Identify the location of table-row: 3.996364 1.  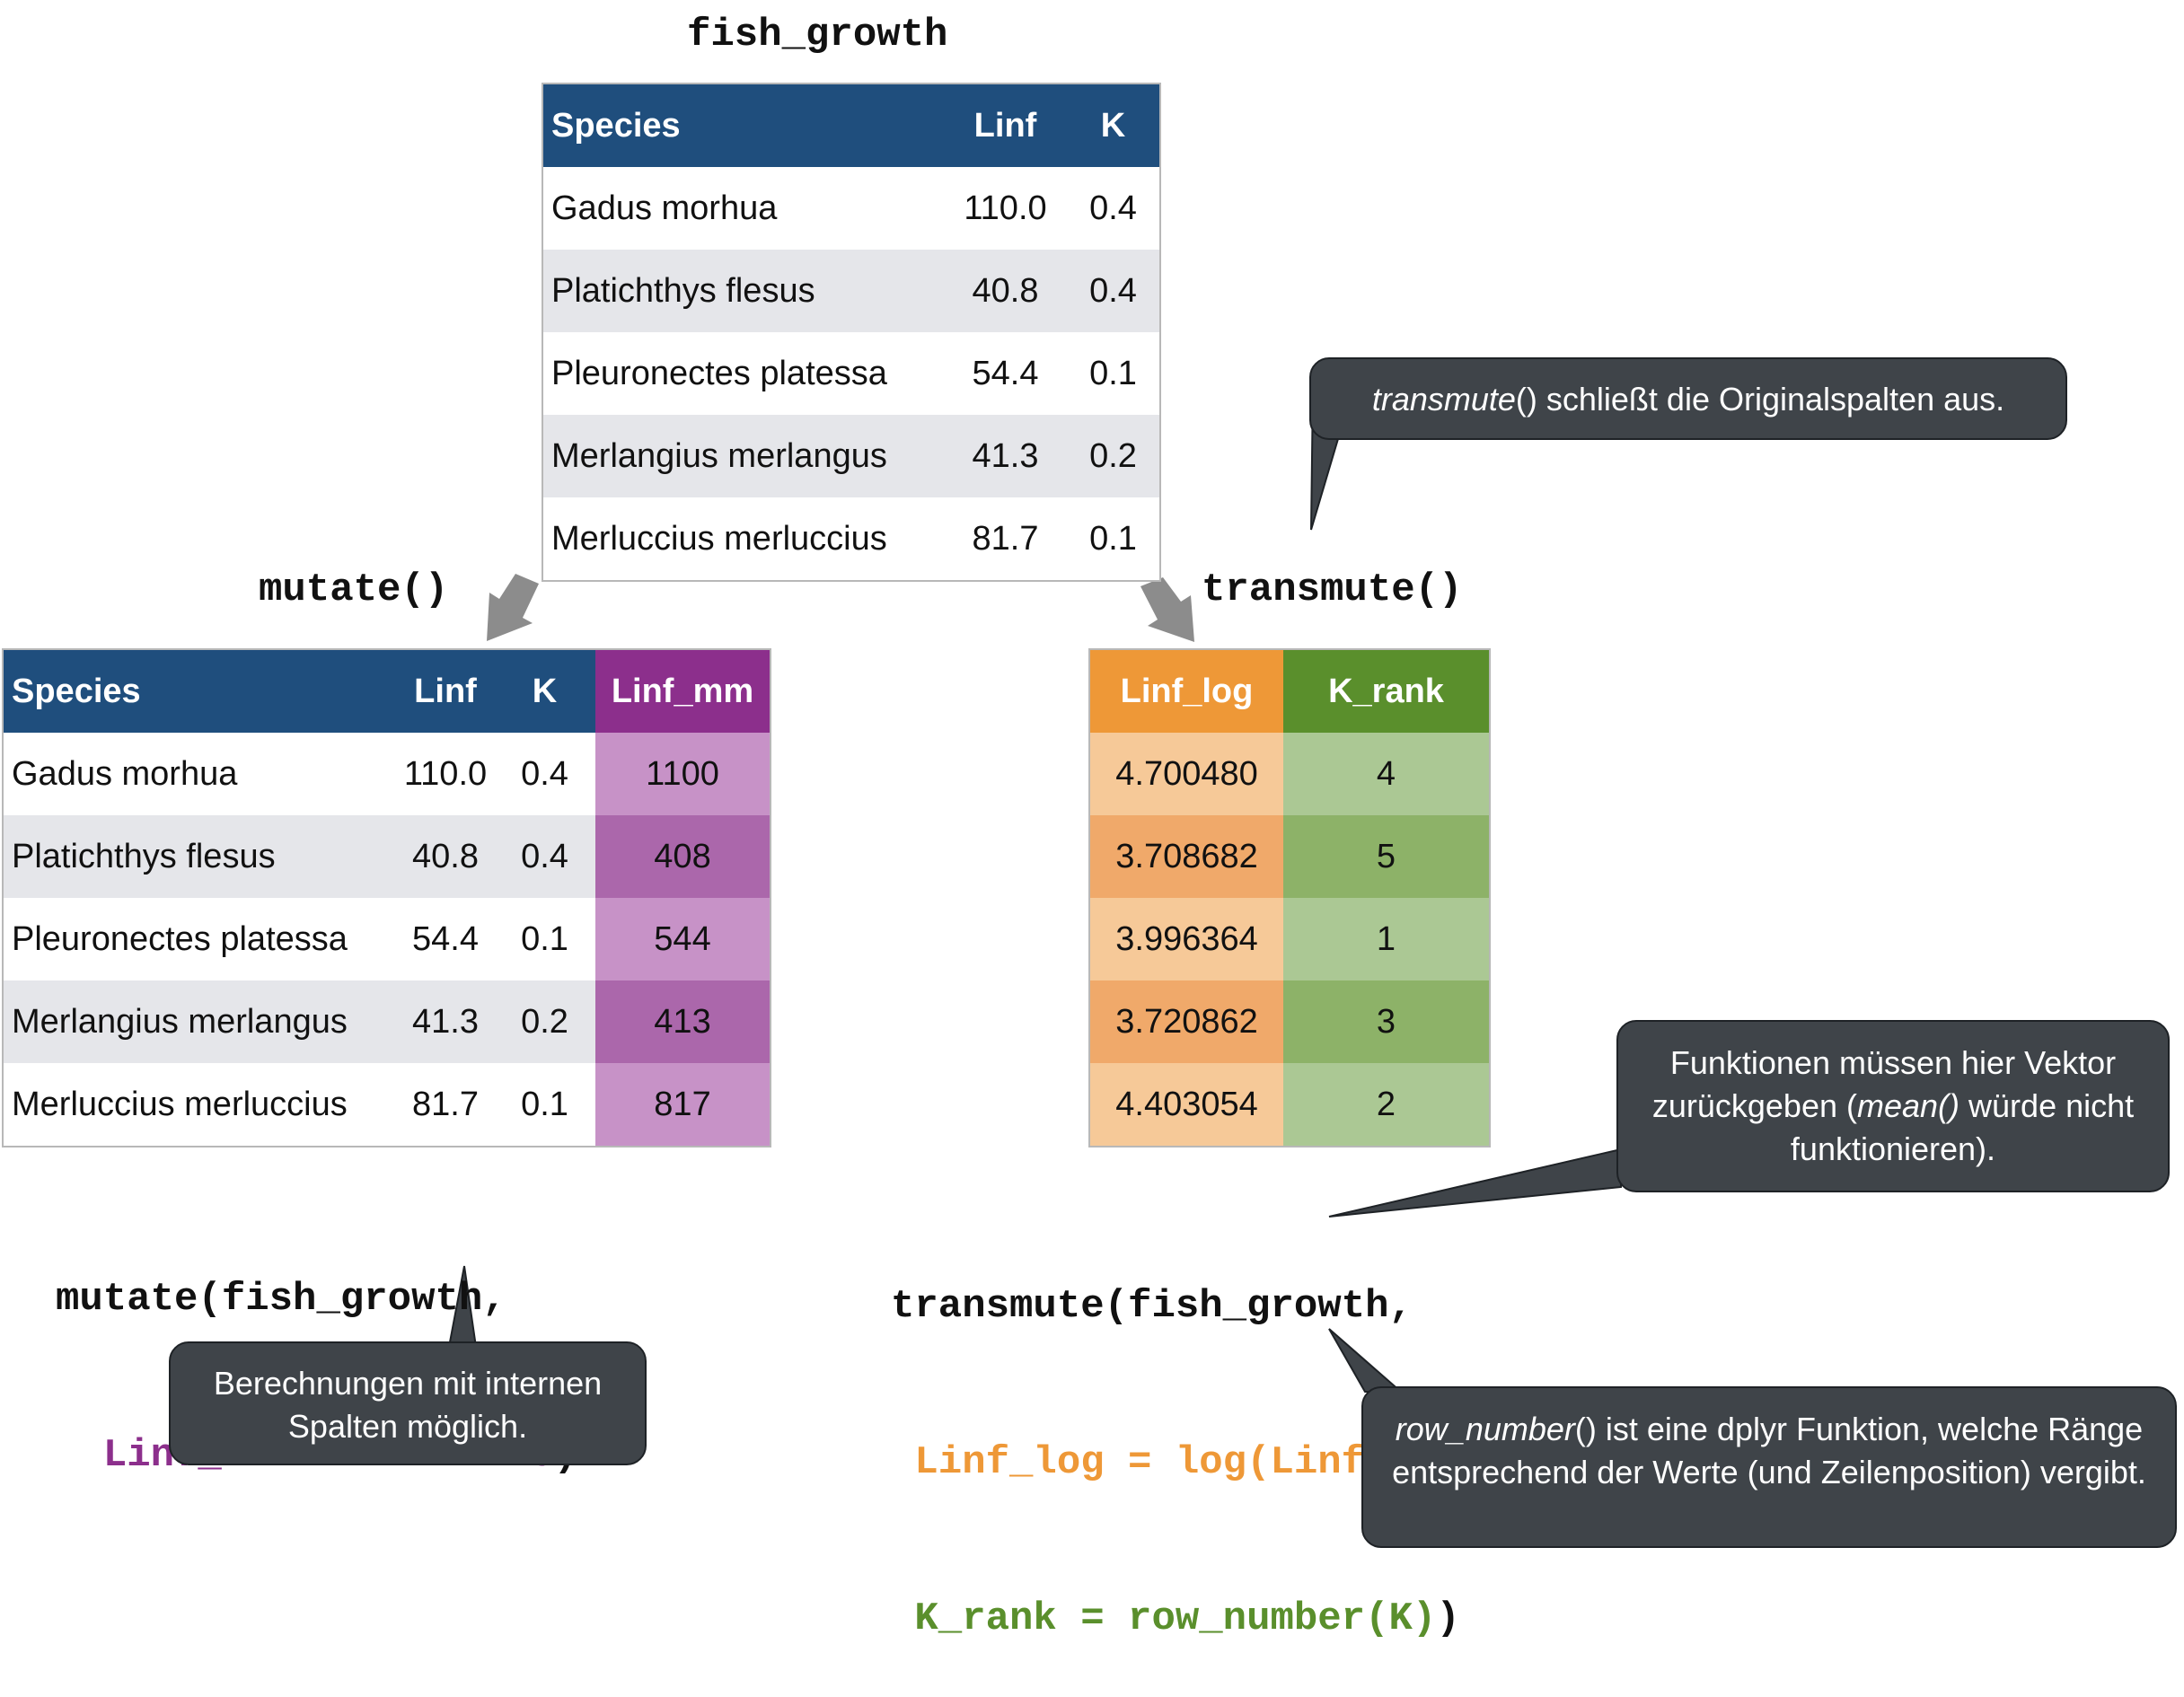
(1290, 939).